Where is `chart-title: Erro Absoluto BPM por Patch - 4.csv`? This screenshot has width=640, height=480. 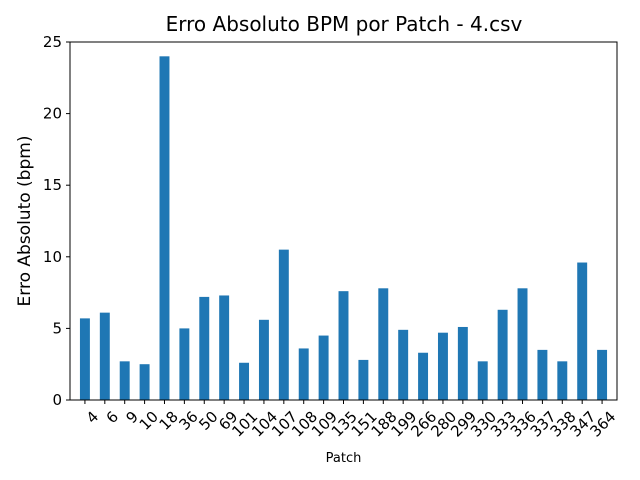 chart-title: Erro Absoluto BPM por Patch - 4.csv is located at coordinates (344, 24).